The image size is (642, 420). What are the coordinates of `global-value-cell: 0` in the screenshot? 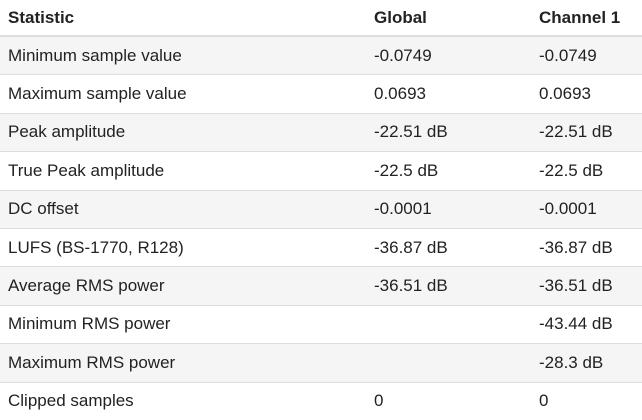 It's located at (448, 400).